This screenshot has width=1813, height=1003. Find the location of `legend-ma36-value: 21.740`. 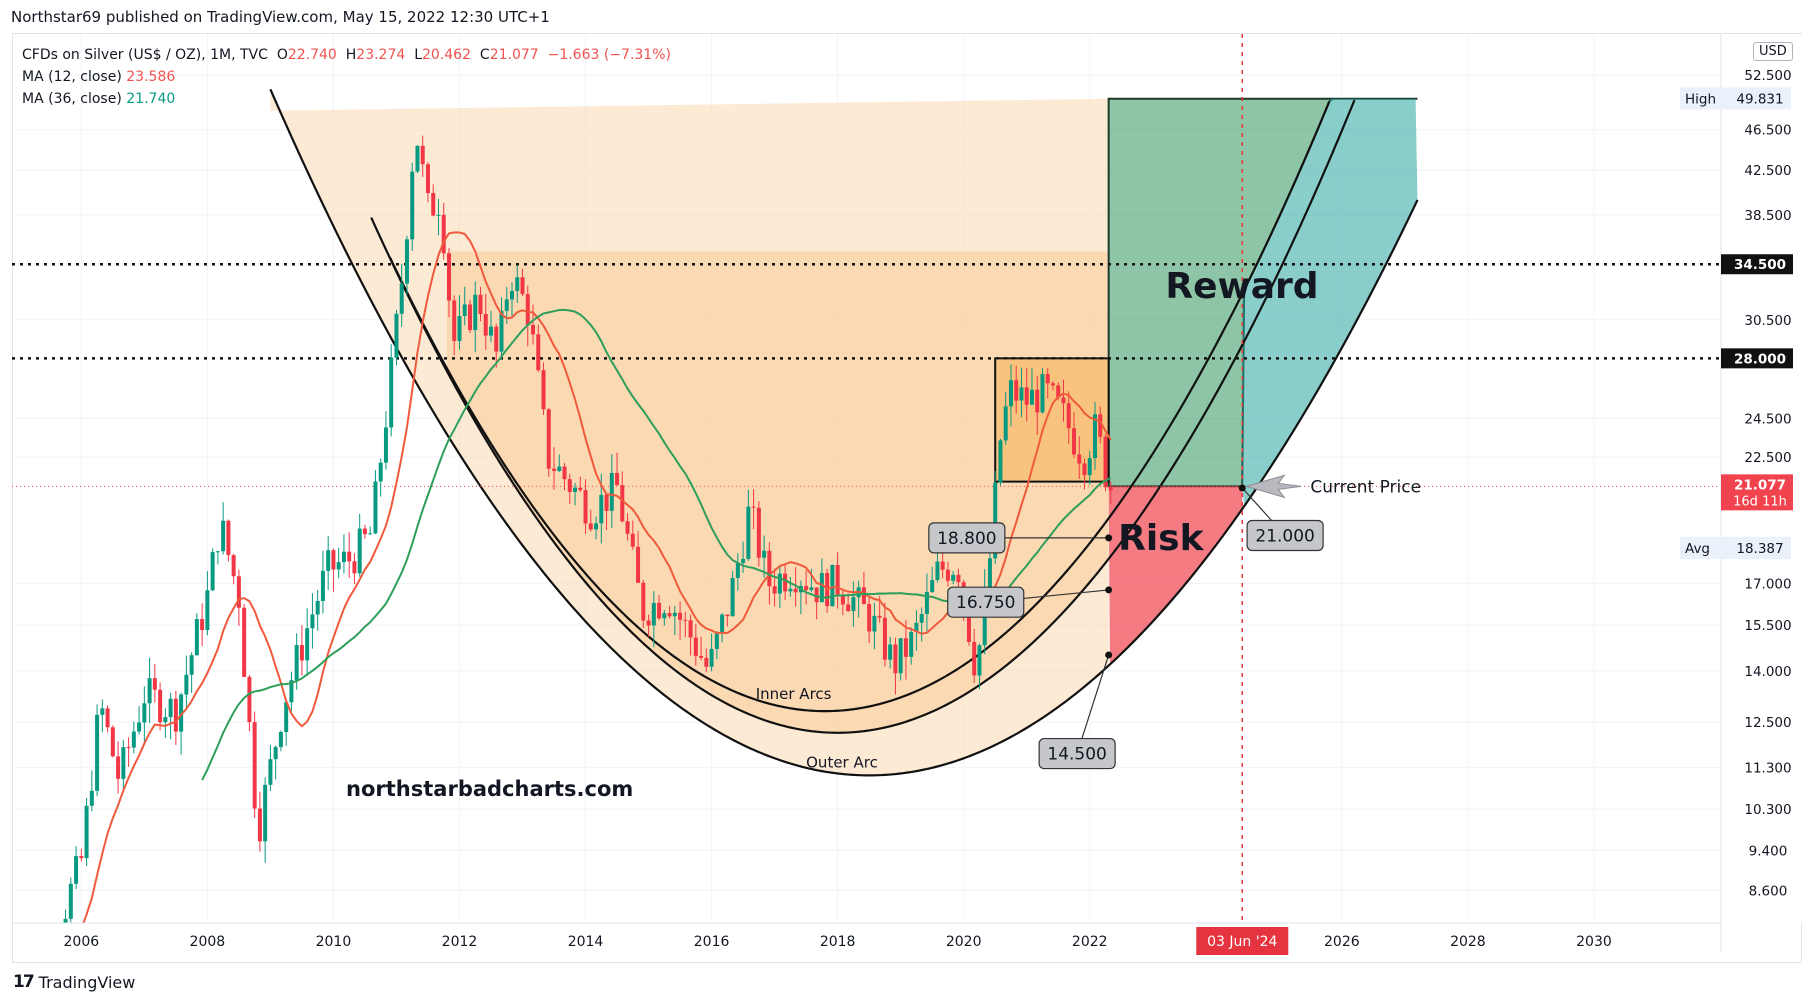

legend-ma36-value: 21.740 is located at coordinates (151, 99).